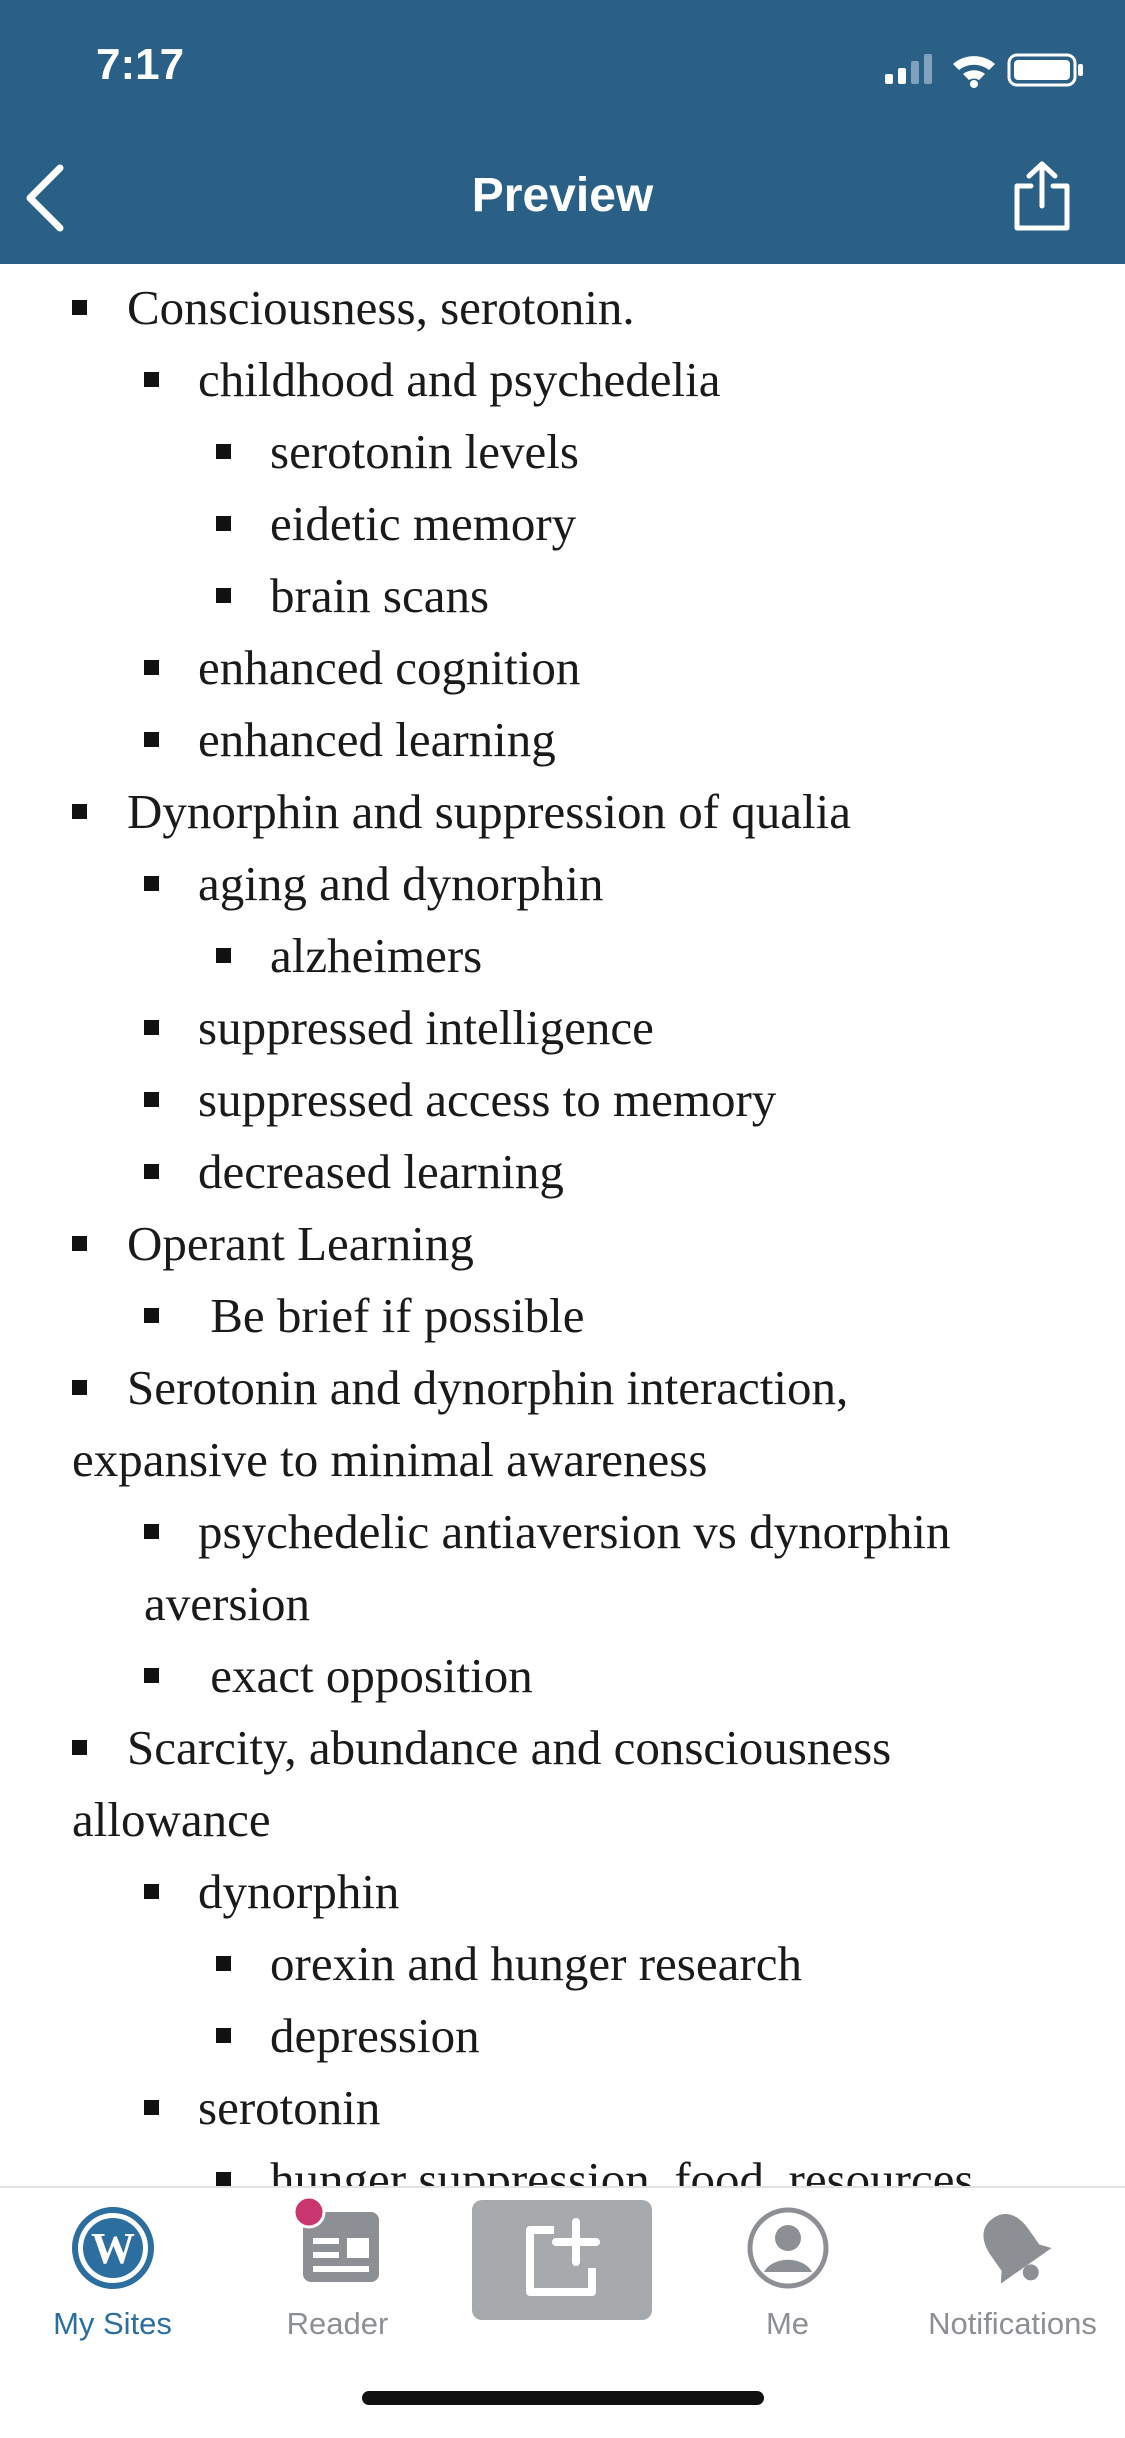 This screenshot has height=2438, width=1125. What do you see at coordinates (380, 595) in the screenshot?
I see `list-item-text: brain scans` at bounding box center [380, 595].